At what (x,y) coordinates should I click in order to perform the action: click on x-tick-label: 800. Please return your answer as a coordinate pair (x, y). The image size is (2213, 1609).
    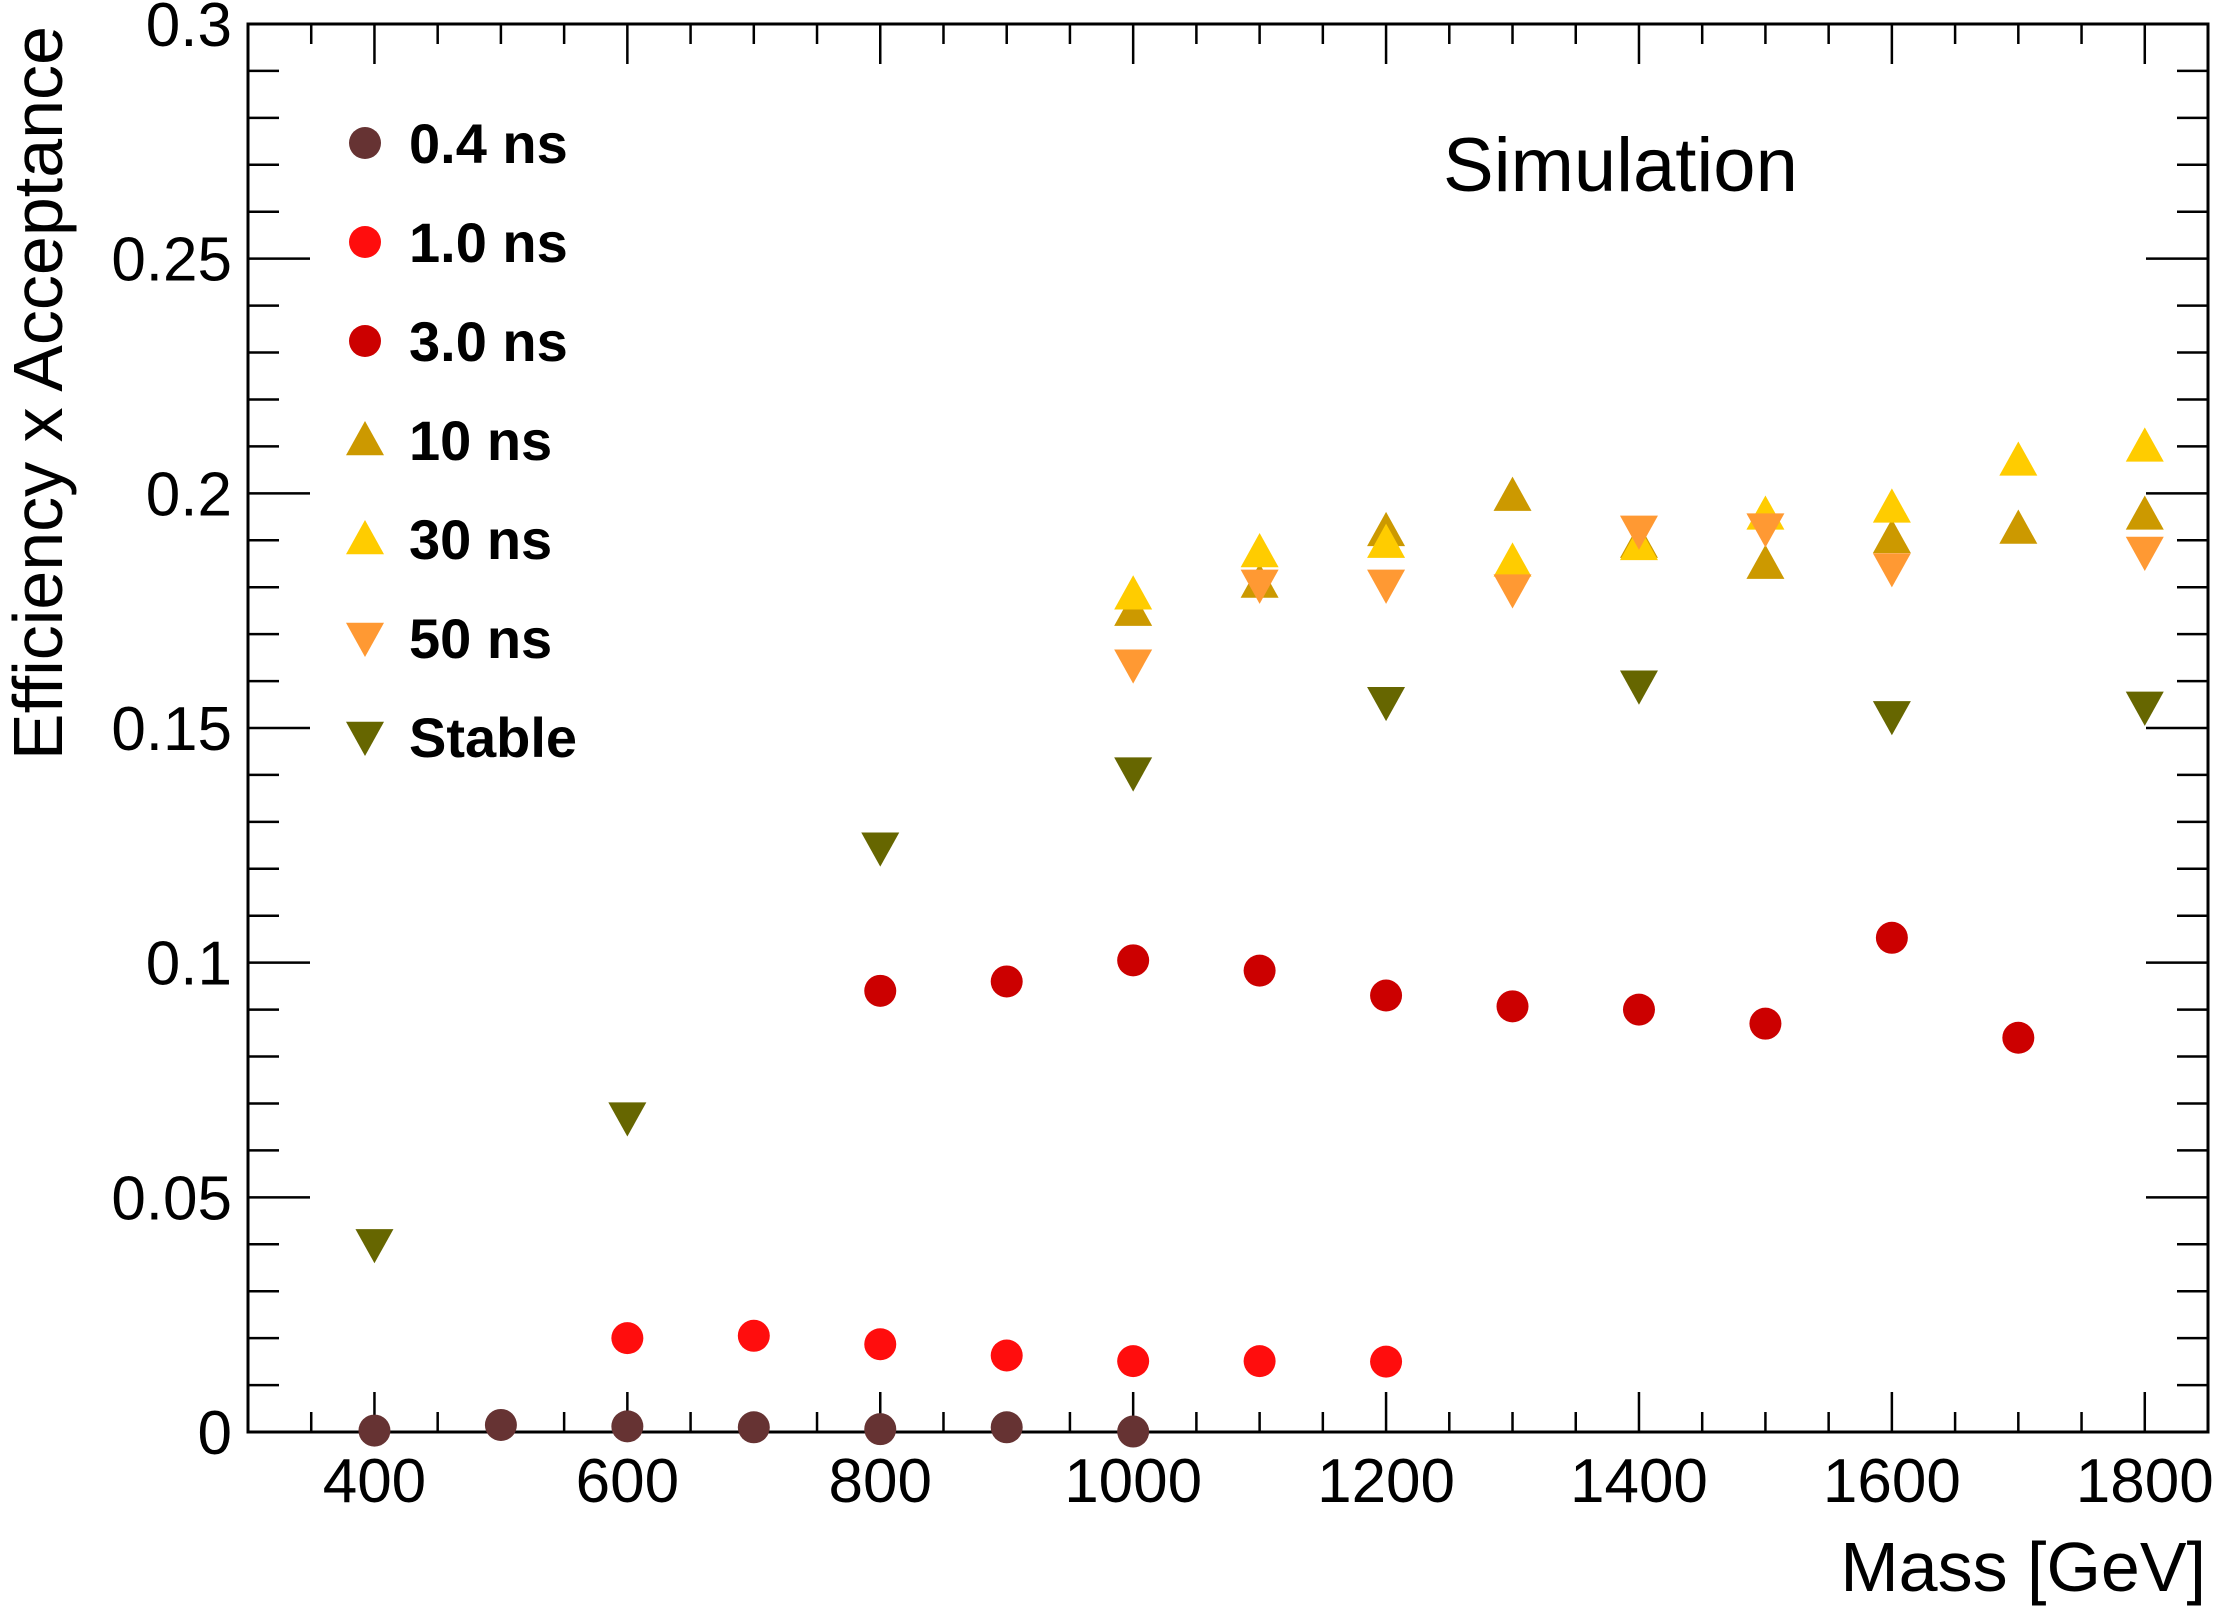
    Looking at the image, I should click on (880, 1481).